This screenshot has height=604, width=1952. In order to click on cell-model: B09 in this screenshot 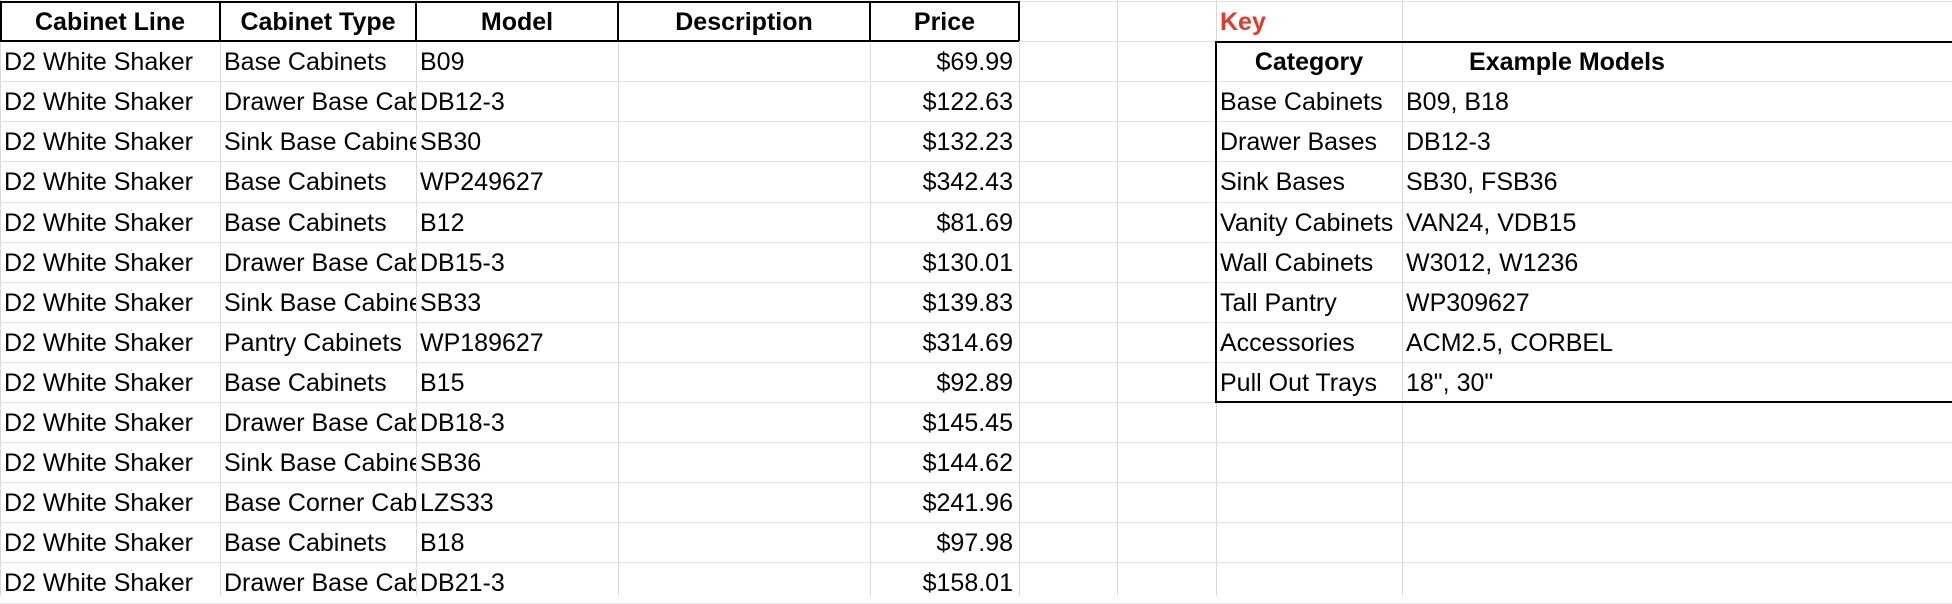, I will do `click(442, 62)`.